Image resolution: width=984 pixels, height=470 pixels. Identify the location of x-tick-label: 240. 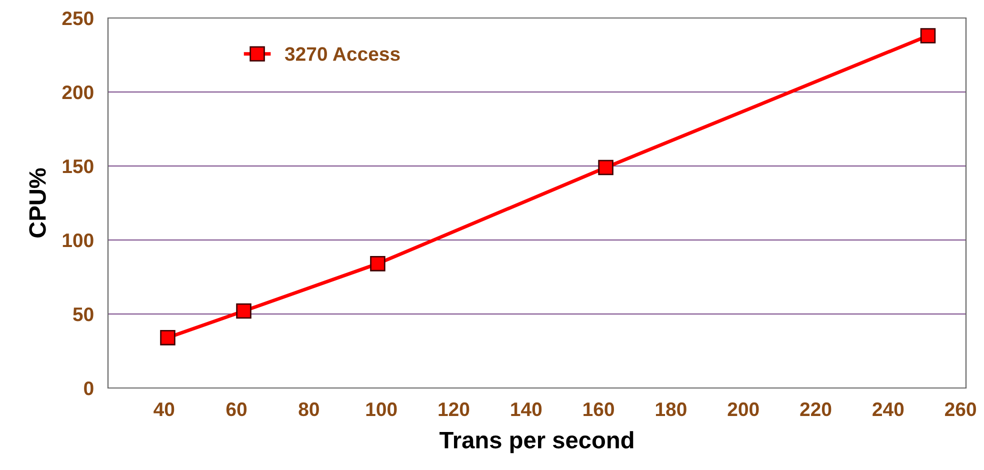
(888, 409).